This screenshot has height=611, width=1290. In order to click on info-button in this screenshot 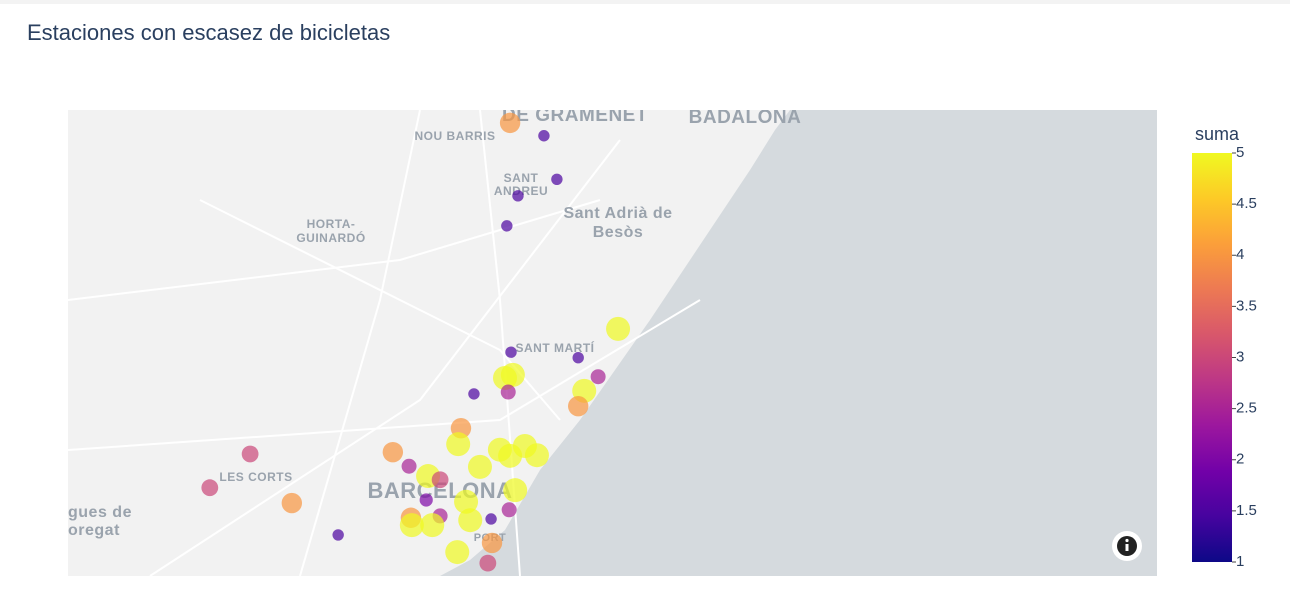, I will do `click(1127, 546)`.